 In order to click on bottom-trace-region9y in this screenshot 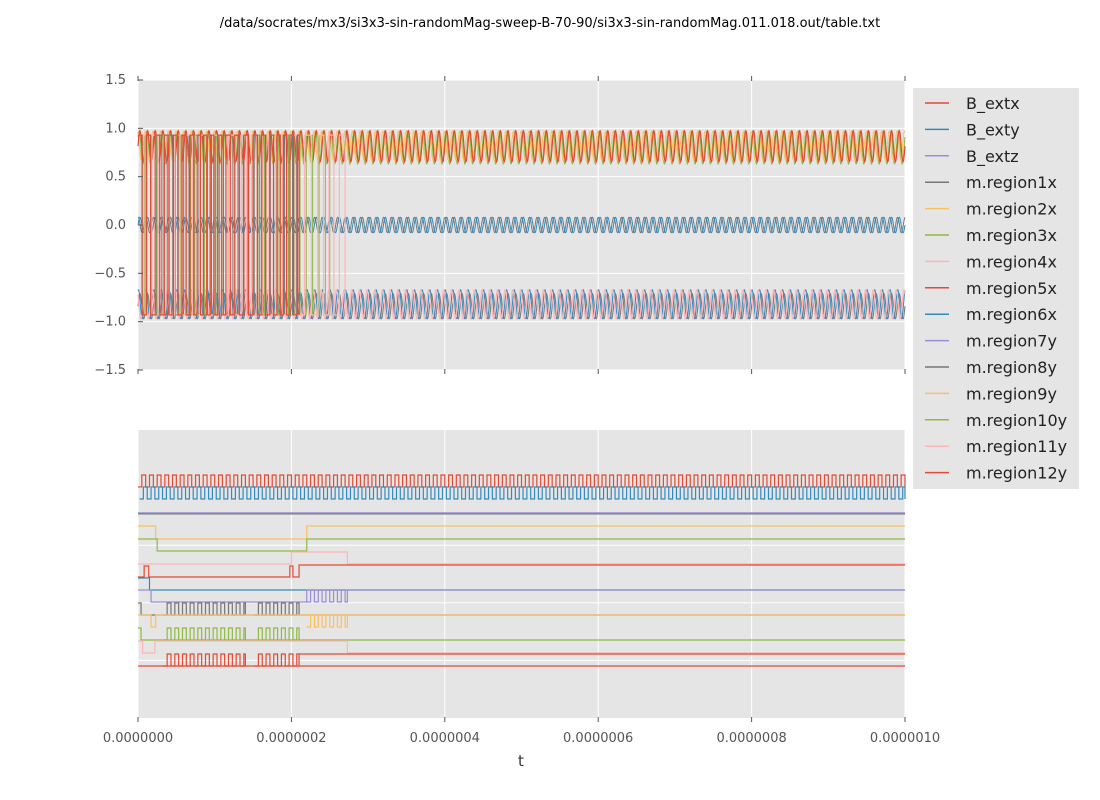, I will do `click(521, 621)`.